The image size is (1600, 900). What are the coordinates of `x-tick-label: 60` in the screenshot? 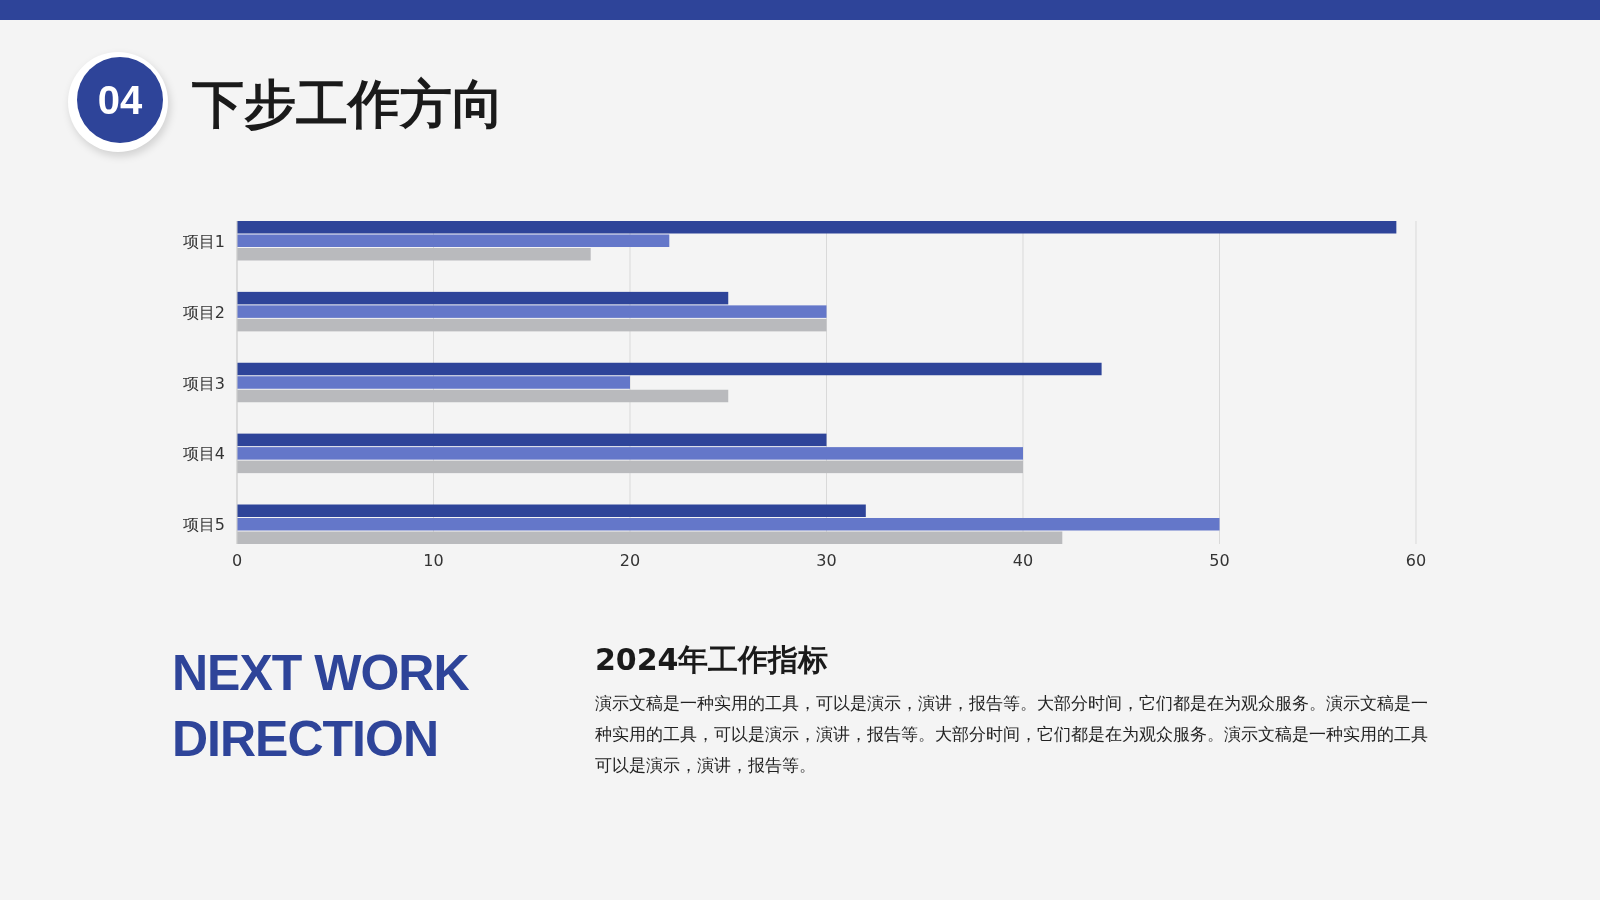 It's located at (1416, 560).